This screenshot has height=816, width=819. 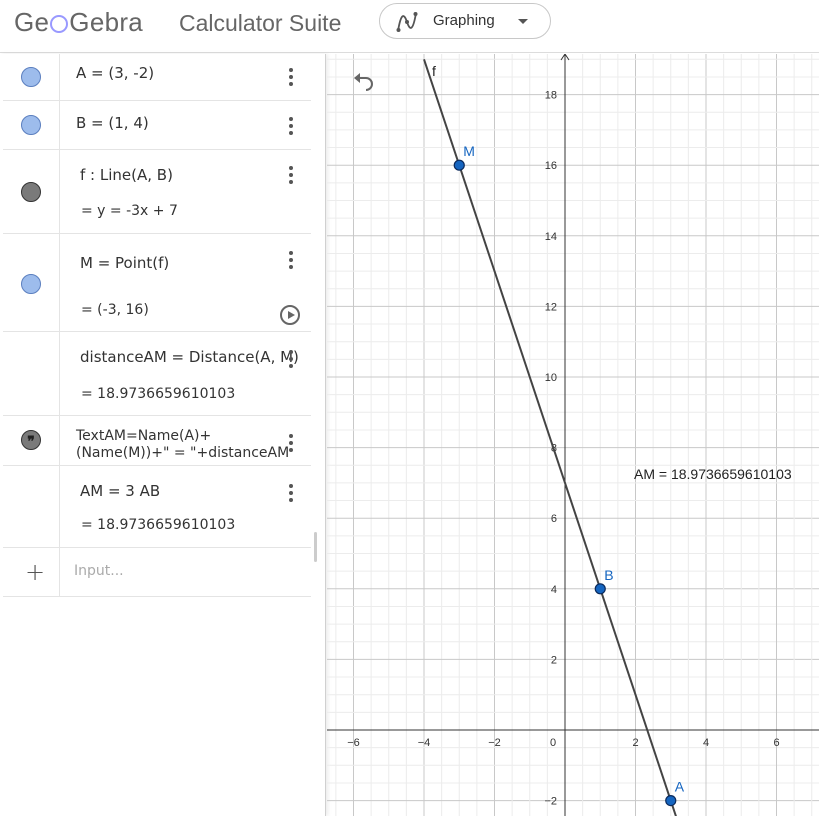 I want to click on visibility-toggle-b, so click(x=31, y=125).